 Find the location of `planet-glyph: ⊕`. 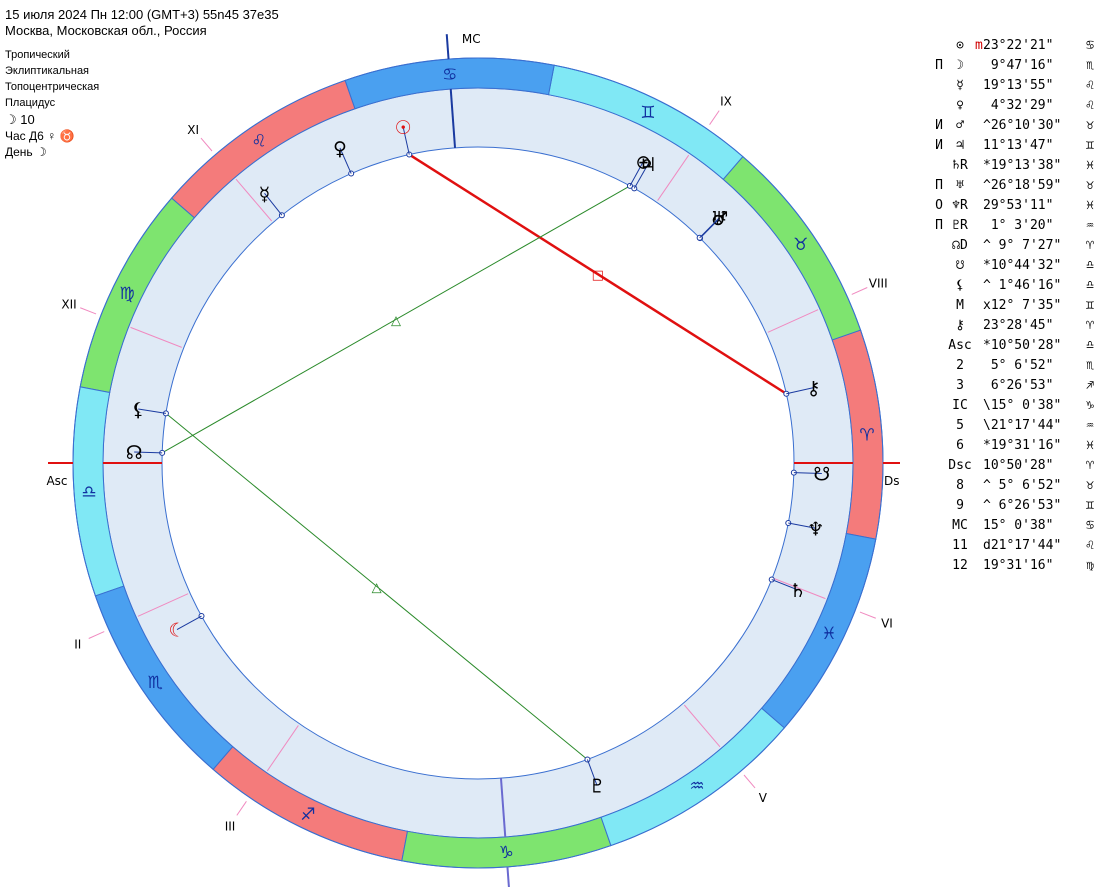

planet-glyph: ⊕ is located at coordinates (643, 162).